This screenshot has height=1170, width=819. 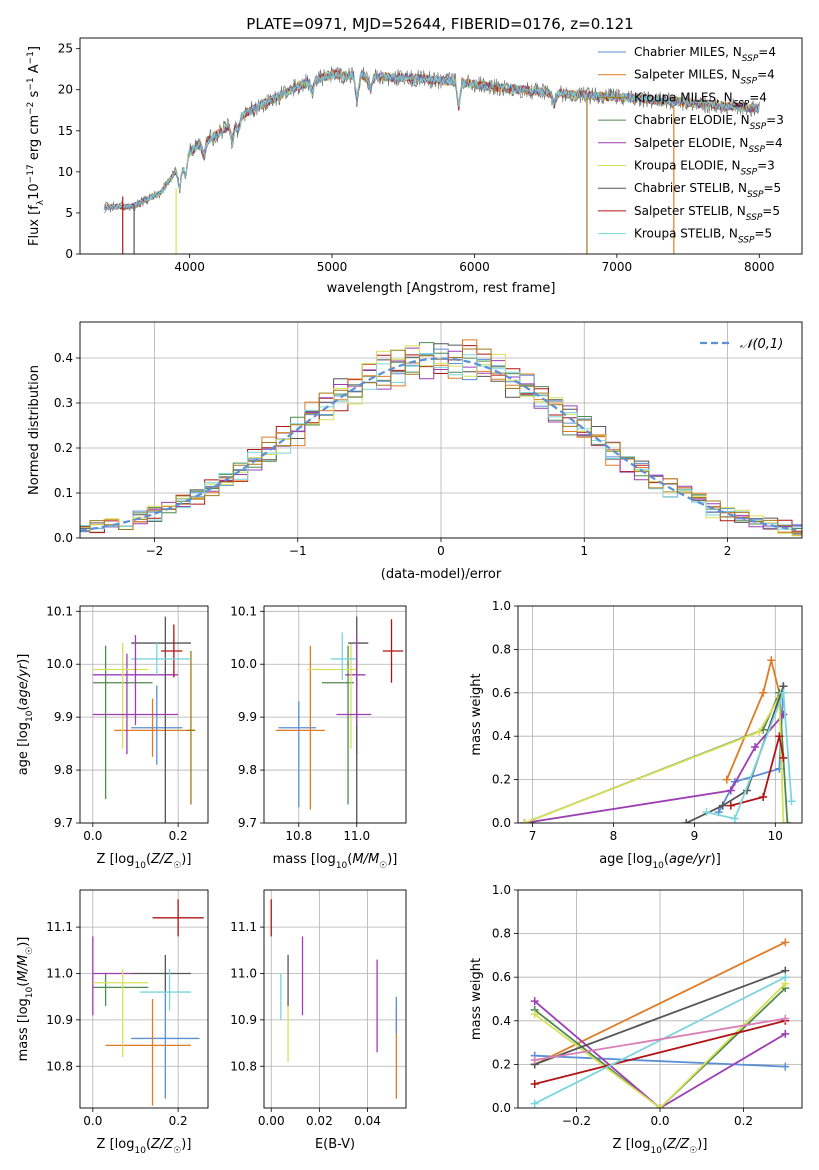 I want to click on axes: 10.8 11.0 9.7 9.8 9.9 10.0 10.1, so click(x=300, y=723).